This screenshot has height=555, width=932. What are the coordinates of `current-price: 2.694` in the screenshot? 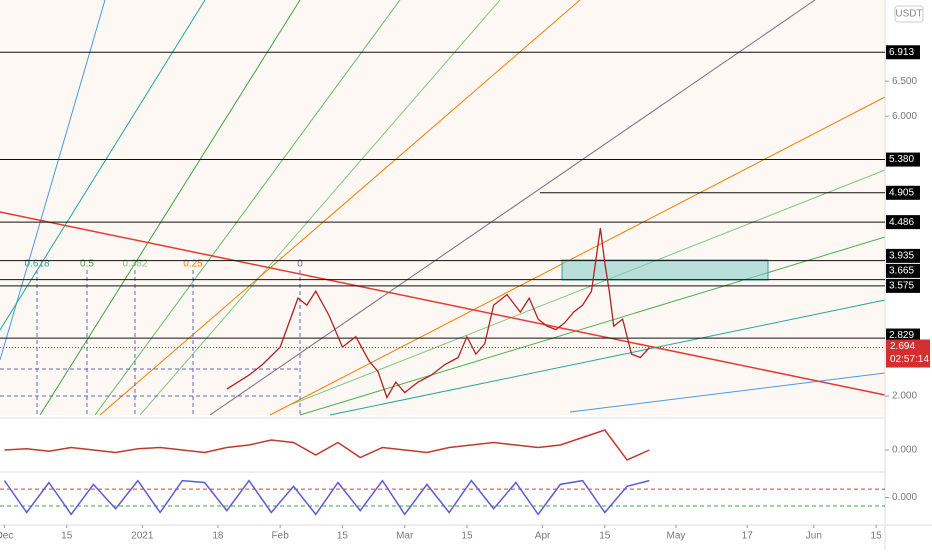 It's located at (902, 346).